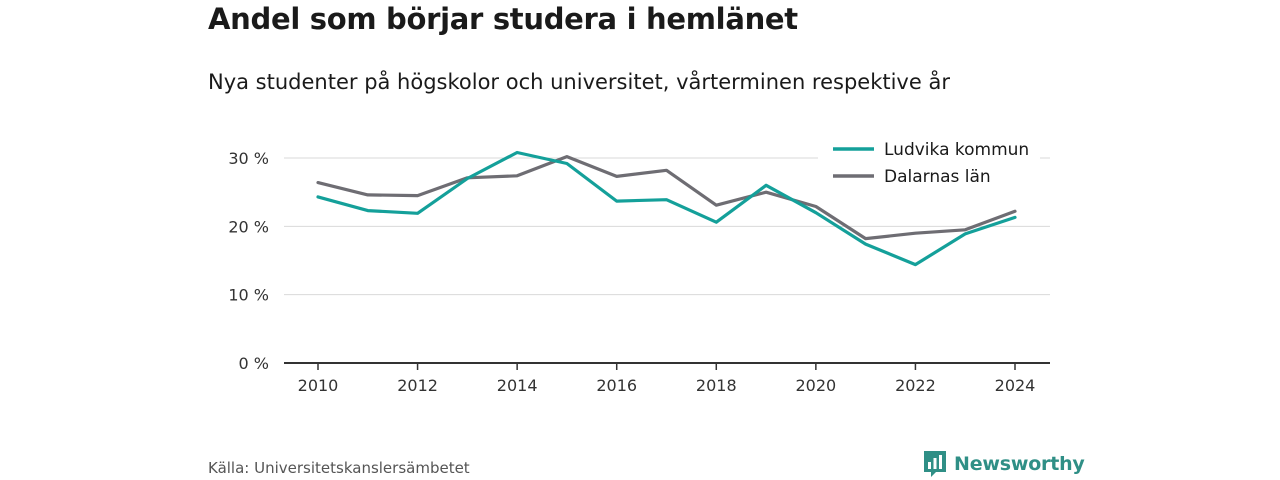  Describe the element at coordinates (937, 177) in the screenshot. I see `legend-label: Dalarnas län` at that location.